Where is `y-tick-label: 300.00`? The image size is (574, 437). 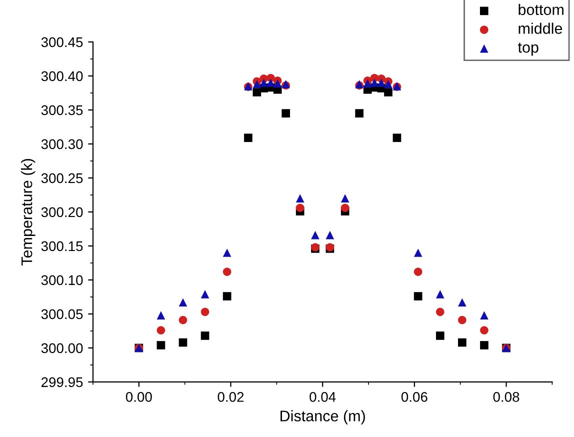 y-tick-label: 300.00 is located at coordinates (62, 348).